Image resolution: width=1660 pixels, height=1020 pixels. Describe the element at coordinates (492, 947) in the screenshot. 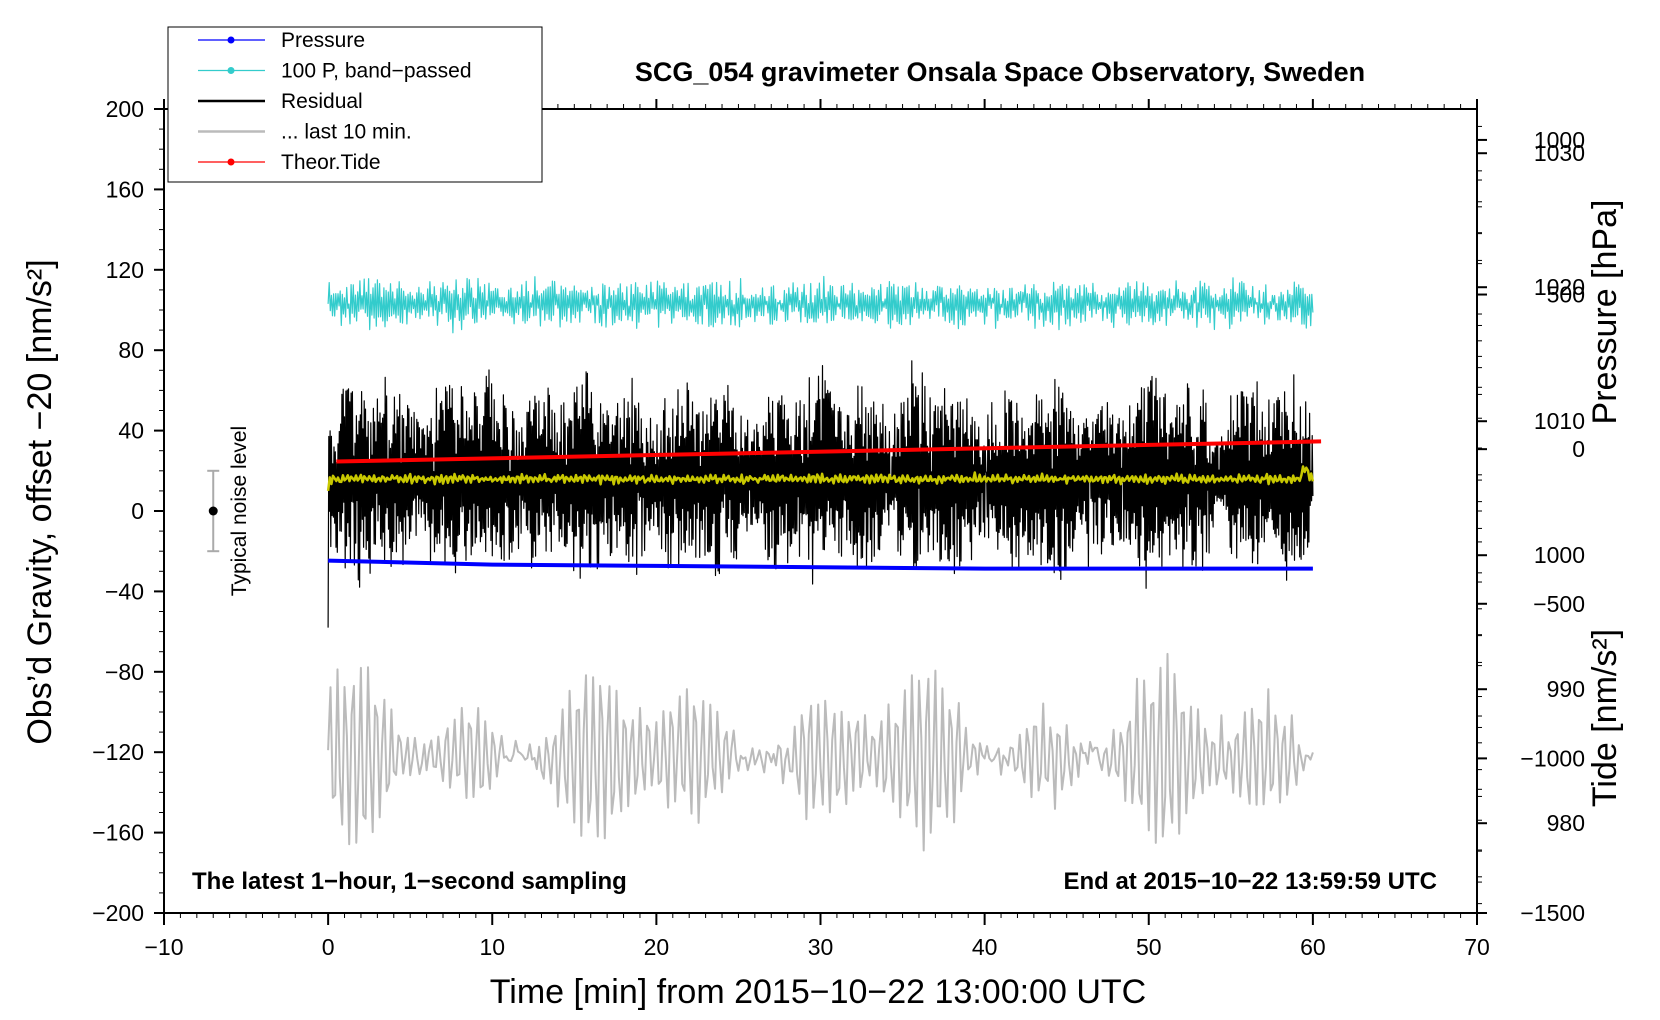

I see `x-tick-label: 10` at that location.